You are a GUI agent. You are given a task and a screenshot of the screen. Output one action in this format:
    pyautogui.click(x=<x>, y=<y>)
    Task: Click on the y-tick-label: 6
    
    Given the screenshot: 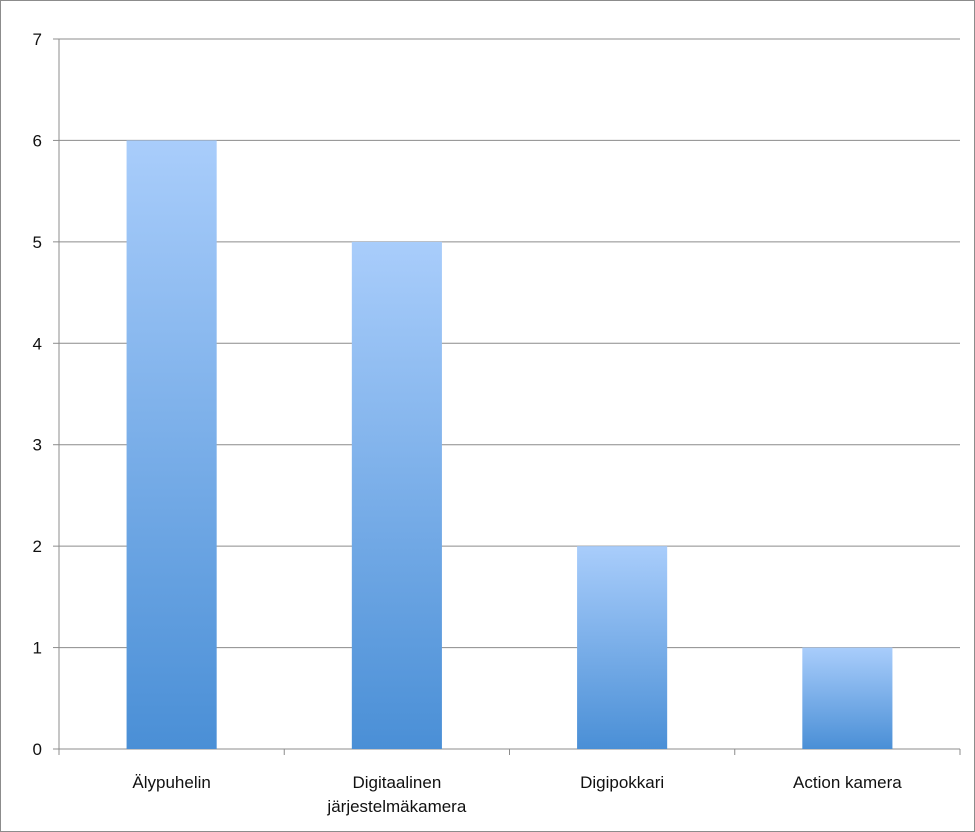 What is the action you would take?
    pyautogui.click(x=37, y=140)
    